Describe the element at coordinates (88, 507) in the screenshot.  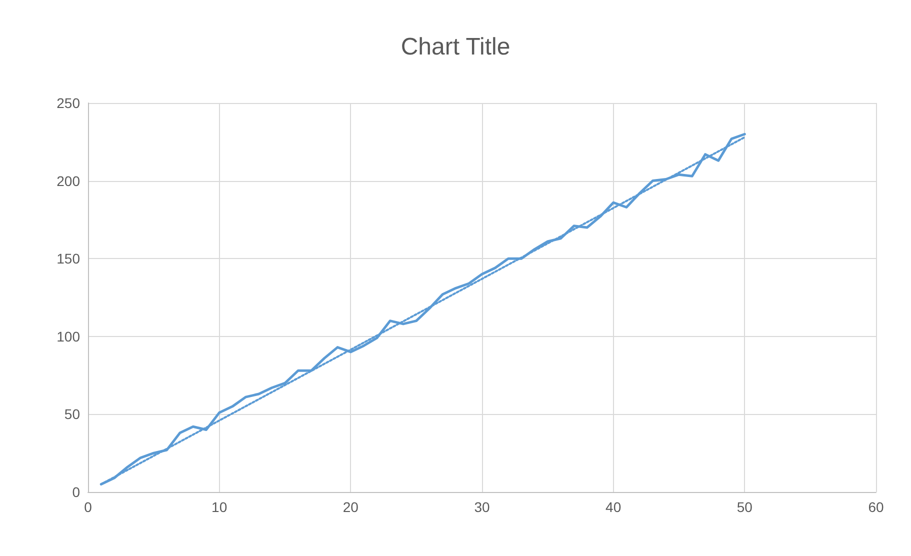
I see `x-tick-label: 0` at that location.